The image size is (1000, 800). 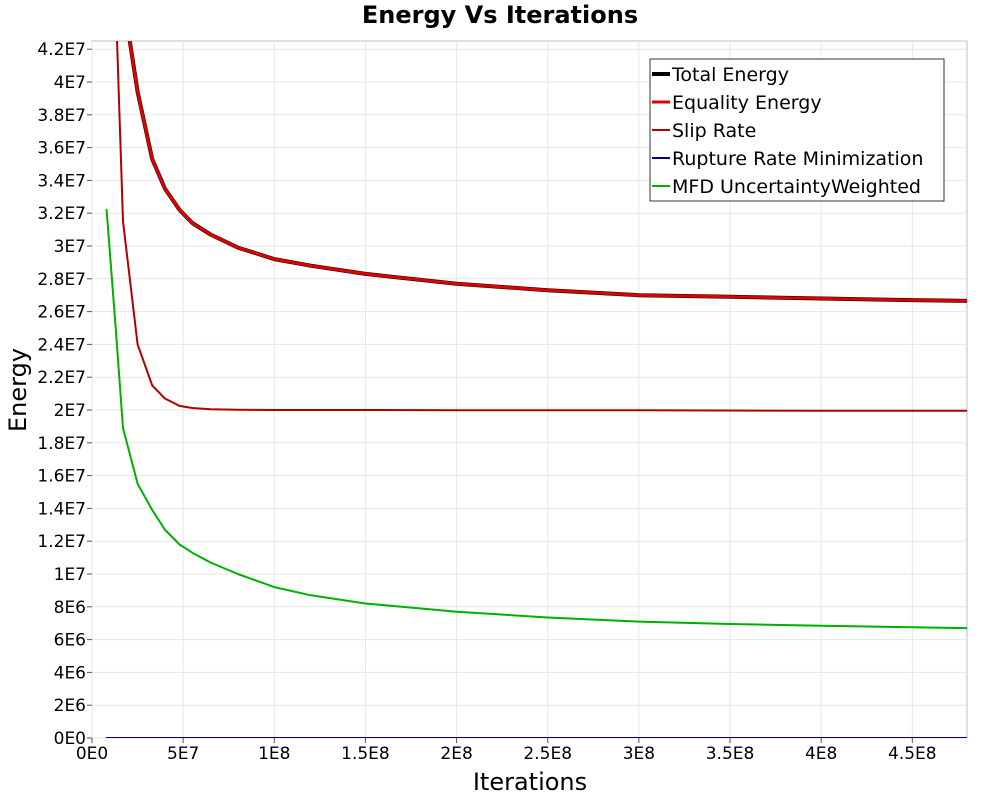 I want to click on x-tick-label: 2.5E8, so click(x=547, y=754).